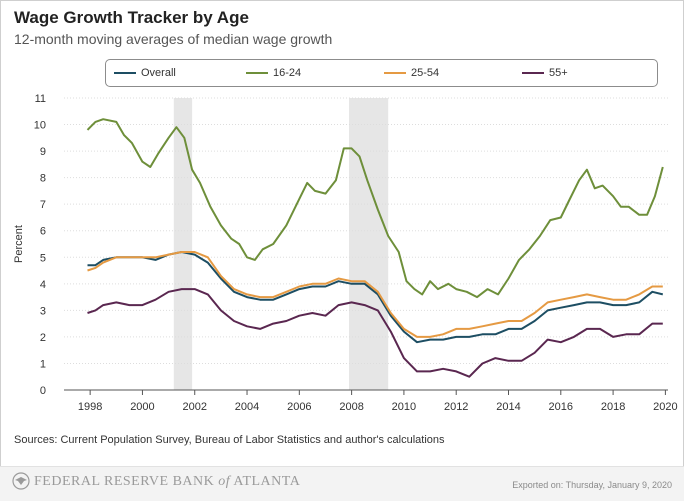  I want to click on legend-item-25-54: 25-54, so click(411, 73).